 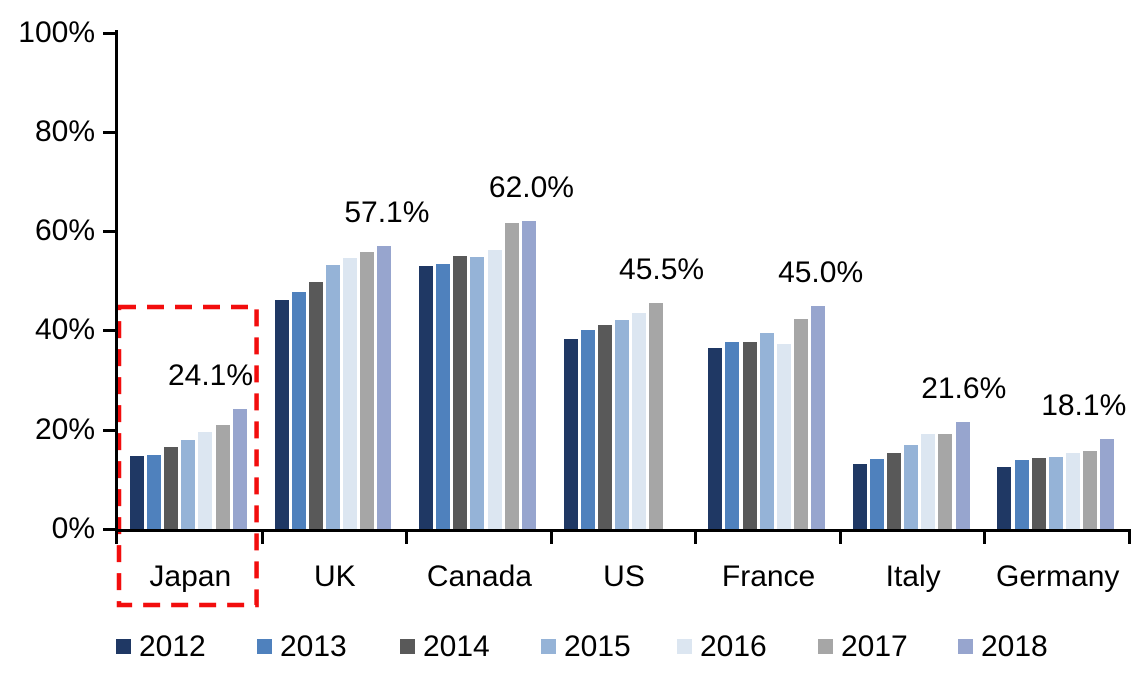 What do you see at coordinates (1107, 484) in the screenshot?
I see `bar-germany-2018` at bounding box center [1107, 484].